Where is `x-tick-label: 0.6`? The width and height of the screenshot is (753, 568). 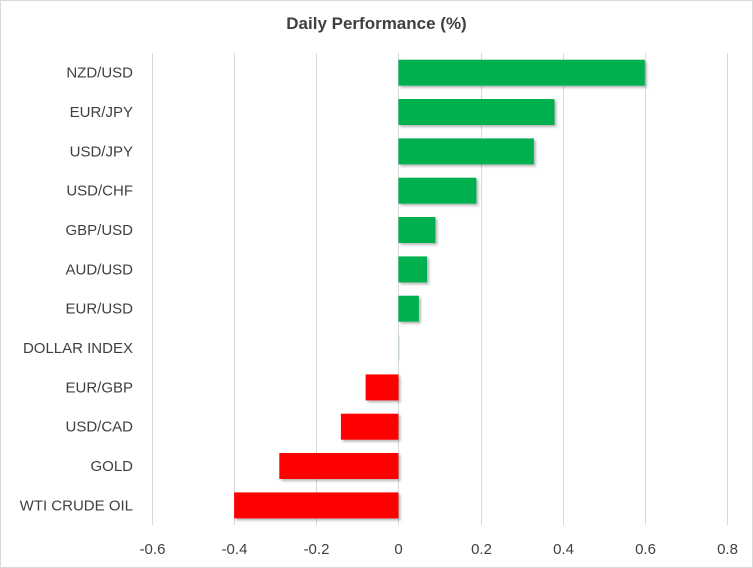 x-tick-label: 0.6 is located at coordinates (645, 549).